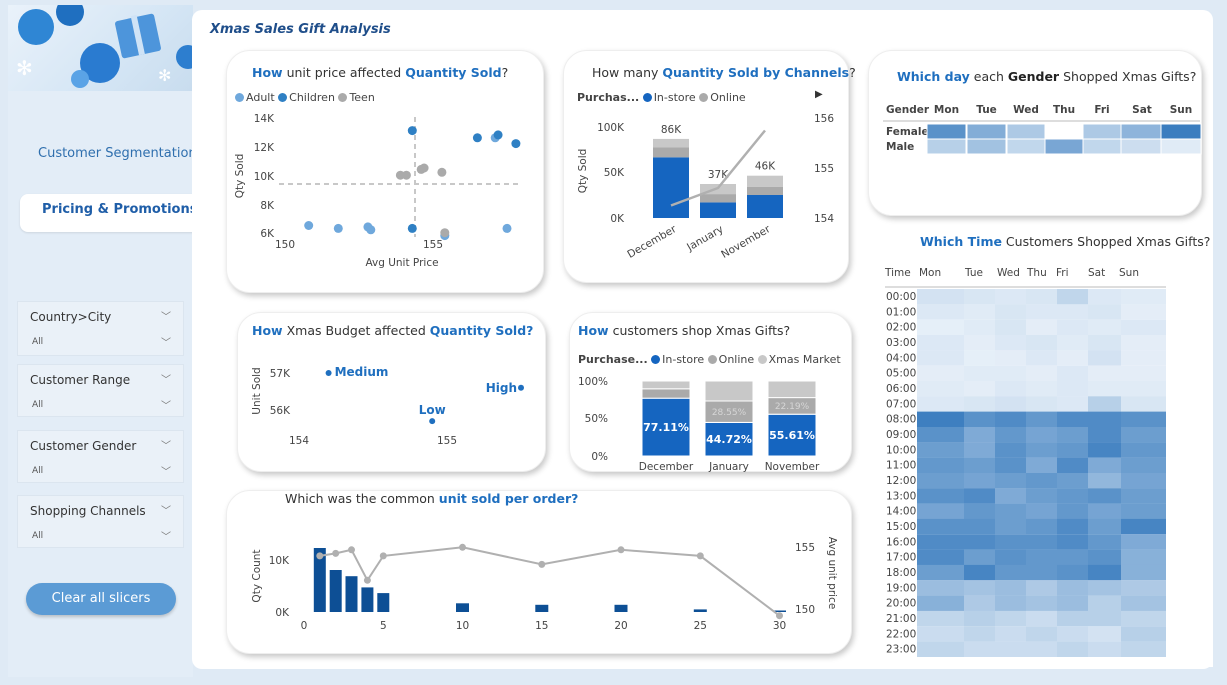  I want to click on legend-label: In-store, so click(683, 359).